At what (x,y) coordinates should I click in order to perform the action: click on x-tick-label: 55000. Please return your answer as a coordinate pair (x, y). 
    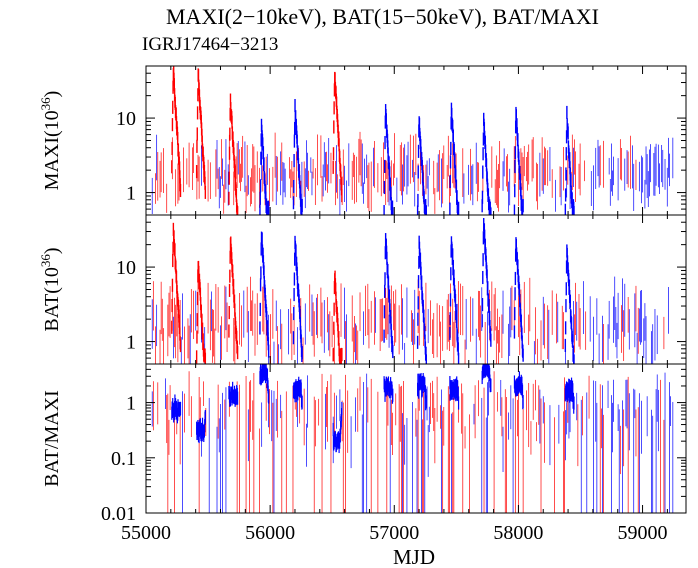
    Looking at the image, I should click on (146, 533).